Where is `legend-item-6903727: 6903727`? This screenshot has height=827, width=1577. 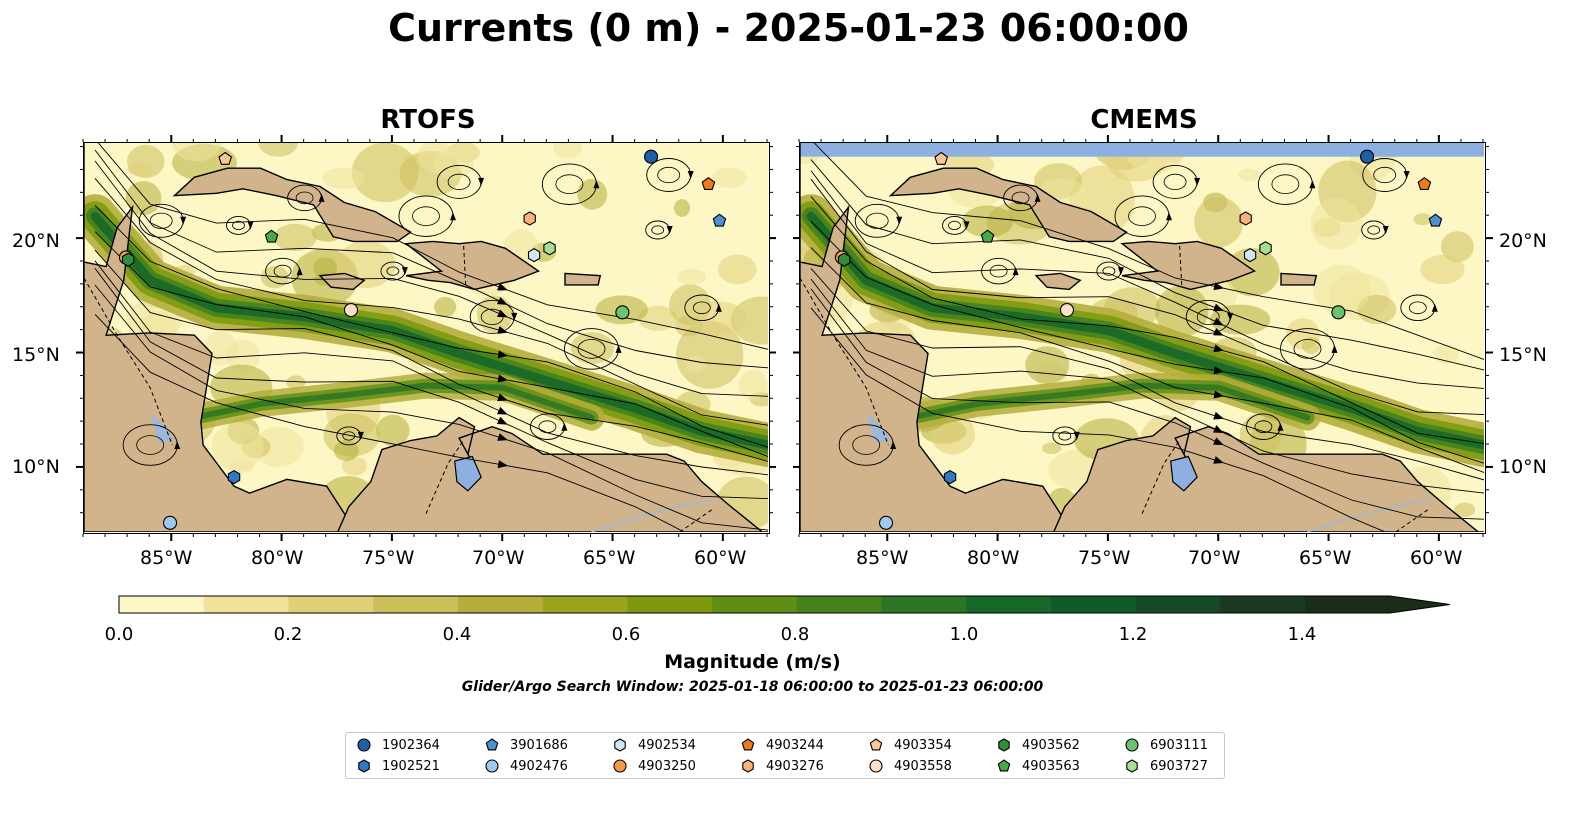 legend-item-6903727: 6903727 is located at coordinates (1166, 766).